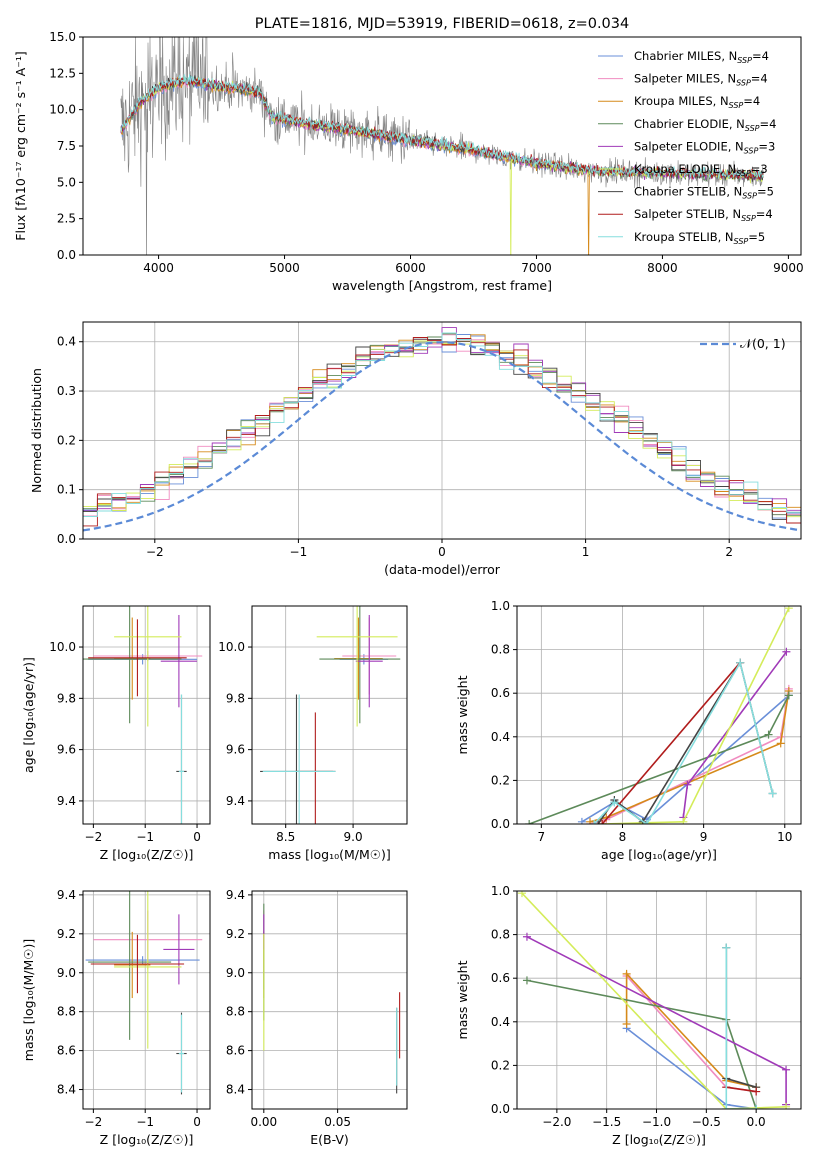 The width and height of the screenshot is (819, 1170). What do you see at coordinates (542, 837) in the screenshot?
I see `x-tick-label: 7` at bounding box center [542, 837].